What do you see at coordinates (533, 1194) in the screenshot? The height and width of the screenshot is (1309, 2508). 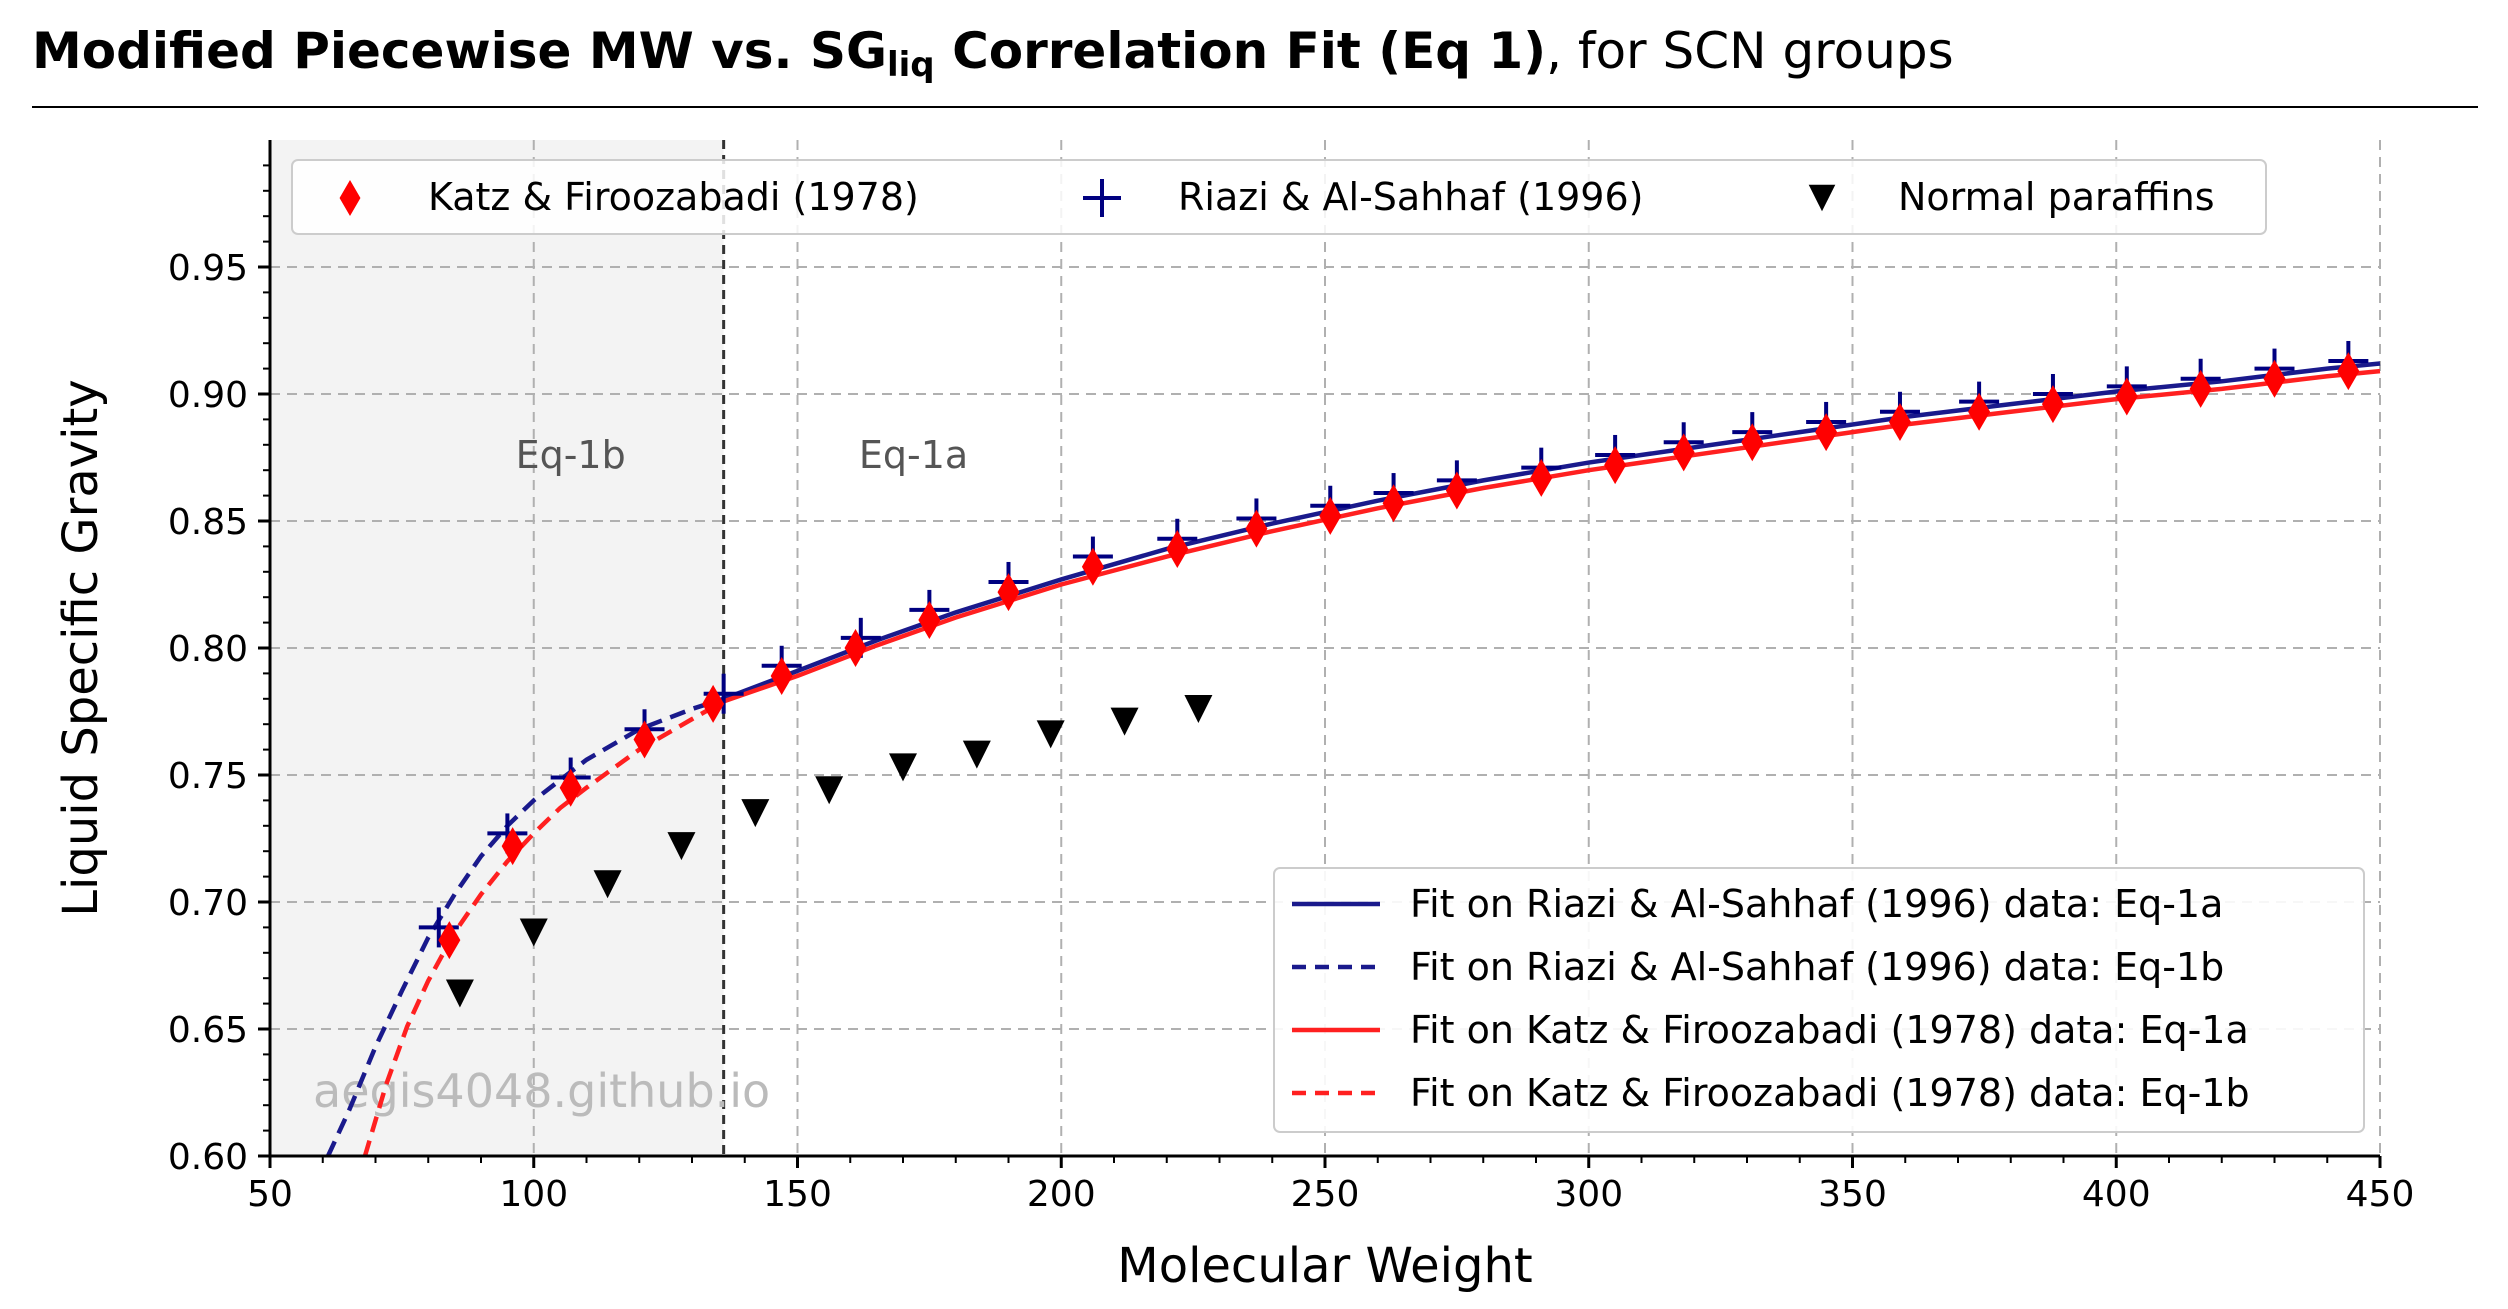 I see `x-tick-label: 100` at bounding box center [533, 1194].